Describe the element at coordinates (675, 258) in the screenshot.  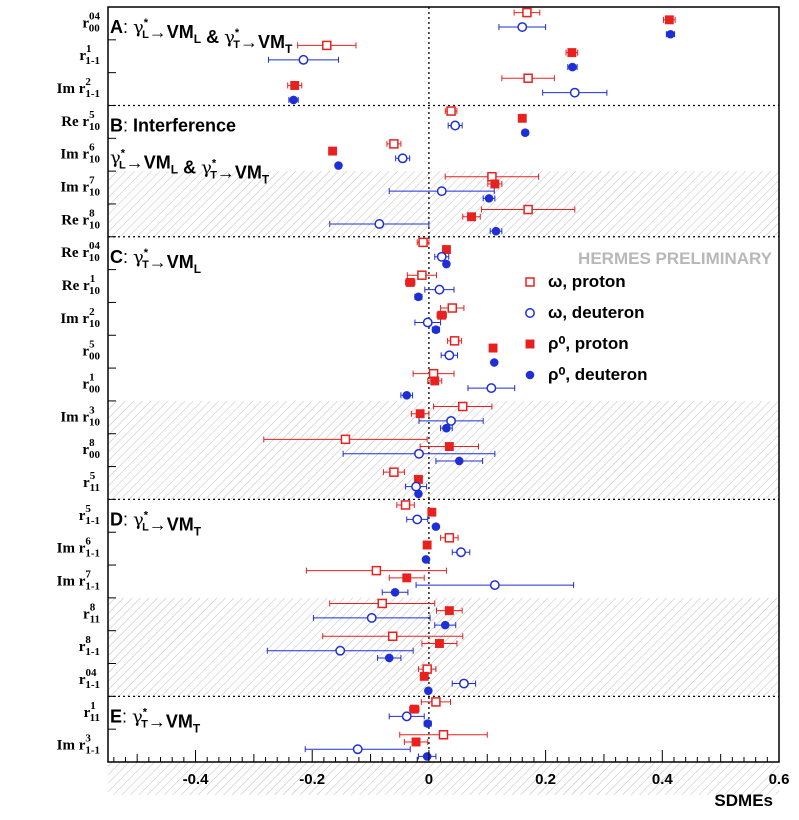
I see `watermark-text: HERMES PRELIMINARY` at that location.